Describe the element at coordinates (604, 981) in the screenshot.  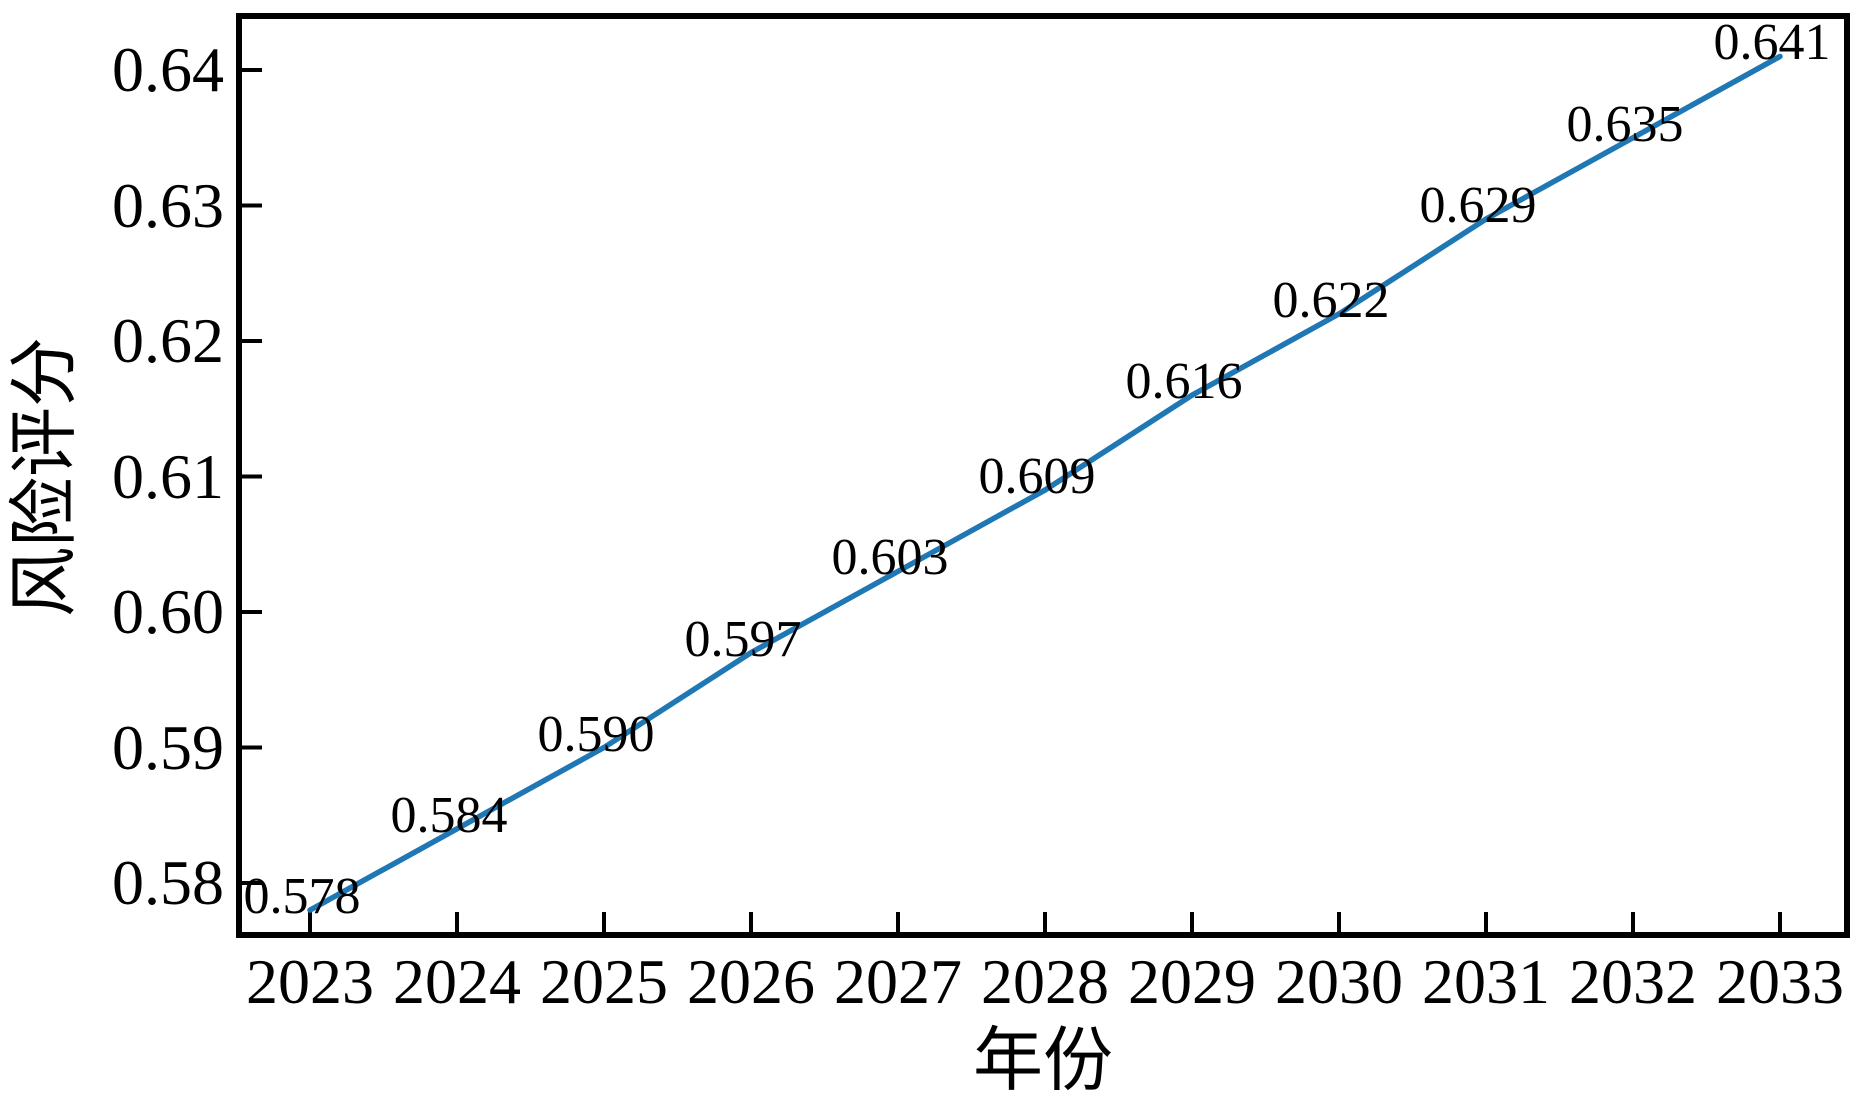
I see `x-tick-label: 2025` at that location.